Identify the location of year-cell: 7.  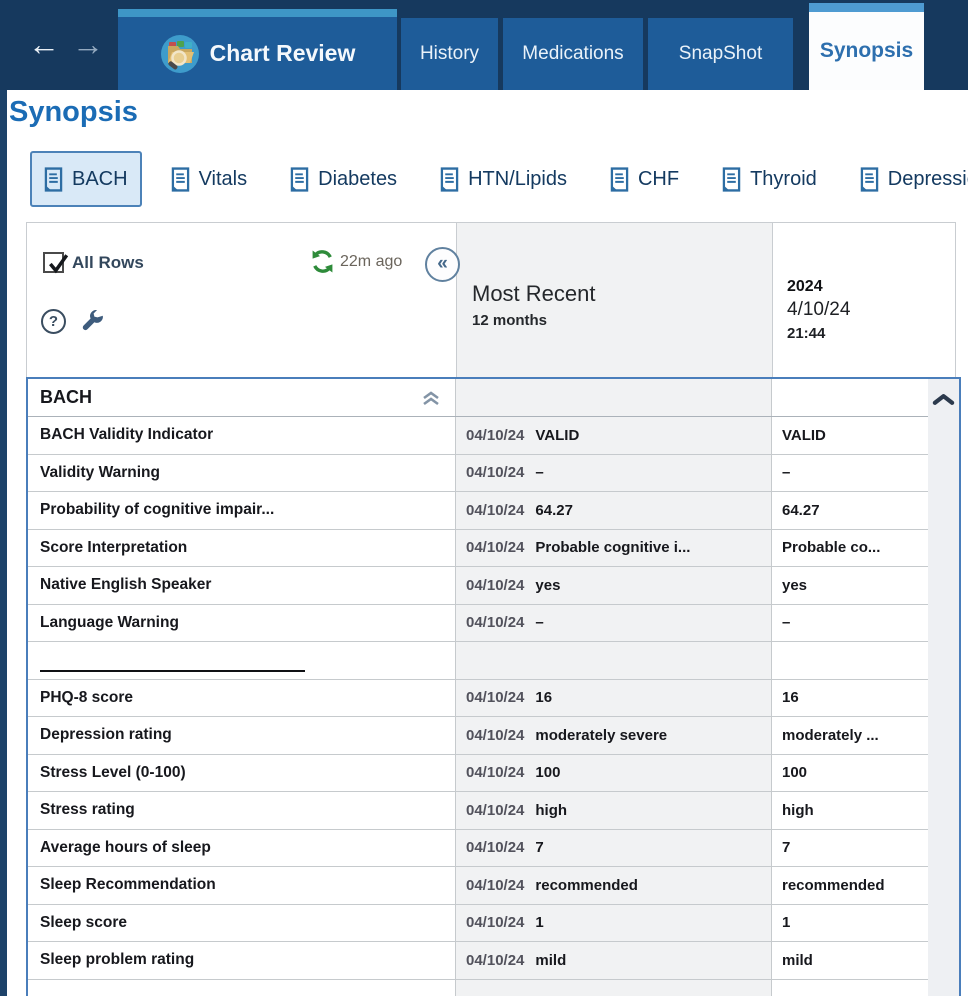
(852, 848).